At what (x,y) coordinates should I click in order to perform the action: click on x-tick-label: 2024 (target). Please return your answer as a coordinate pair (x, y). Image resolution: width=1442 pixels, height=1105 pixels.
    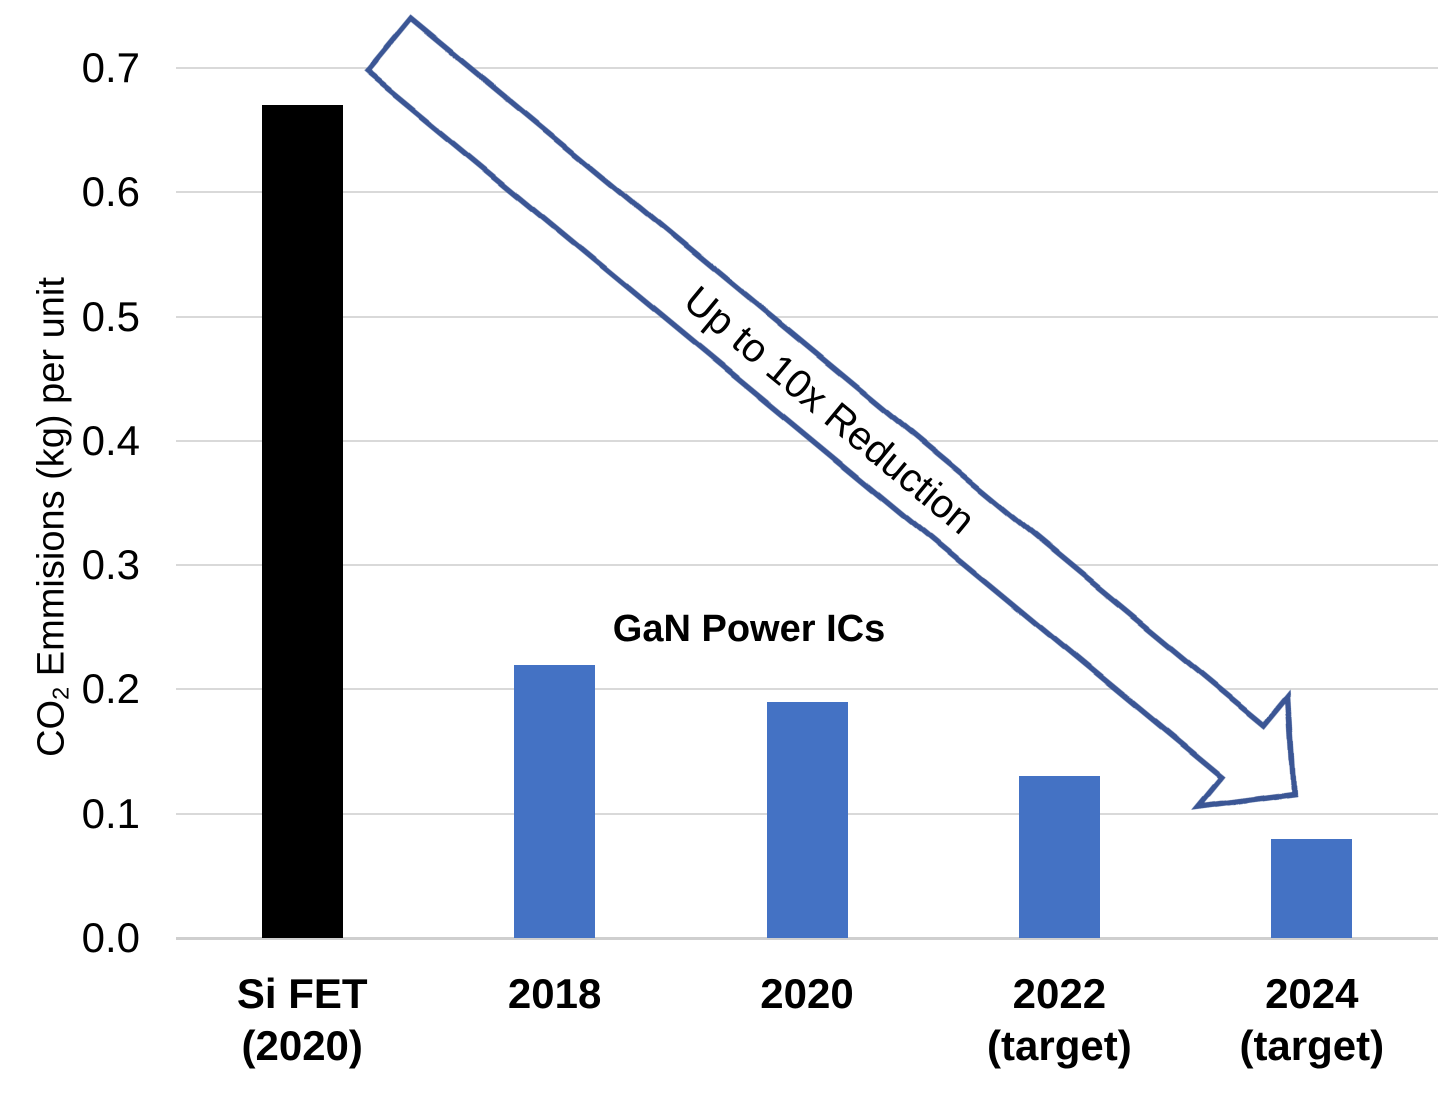
    Looking at the image, I should click on (1312, 1020).